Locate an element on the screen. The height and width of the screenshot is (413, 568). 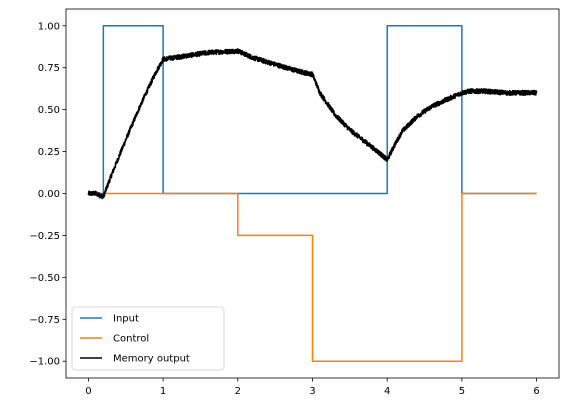
y-tick-label: 0.25 is located at coordinates (49, 152).